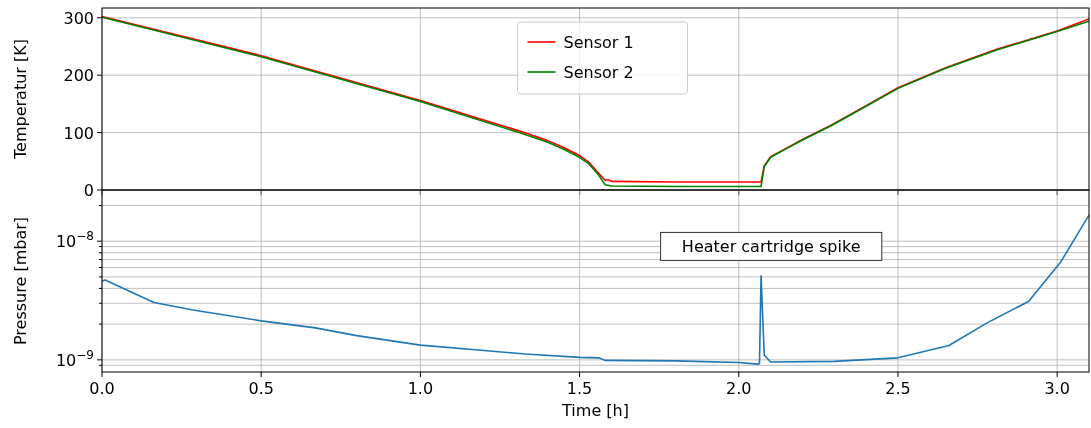 The height and width of the screenshot is (428, 1091). Describe the element at coordinates (739, 388) in the screenshot. I see `x-tick-label: 2.0` at that location.